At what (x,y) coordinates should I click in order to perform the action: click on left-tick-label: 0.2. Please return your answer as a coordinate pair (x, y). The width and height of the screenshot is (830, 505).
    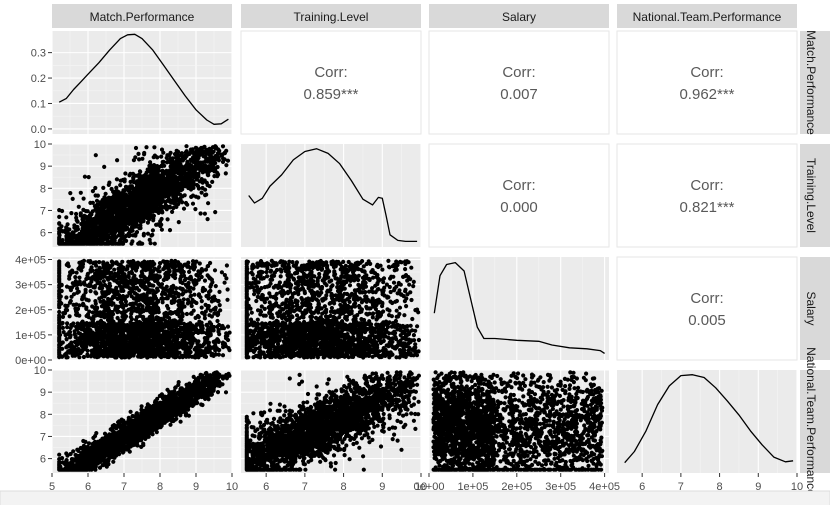
    Looking at the image, I should click on (38, 79).